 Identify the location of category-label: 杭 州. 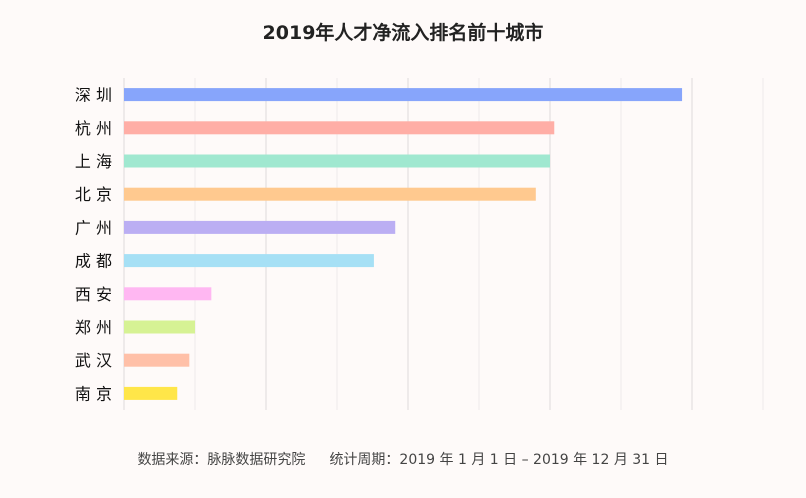
(93, 128).